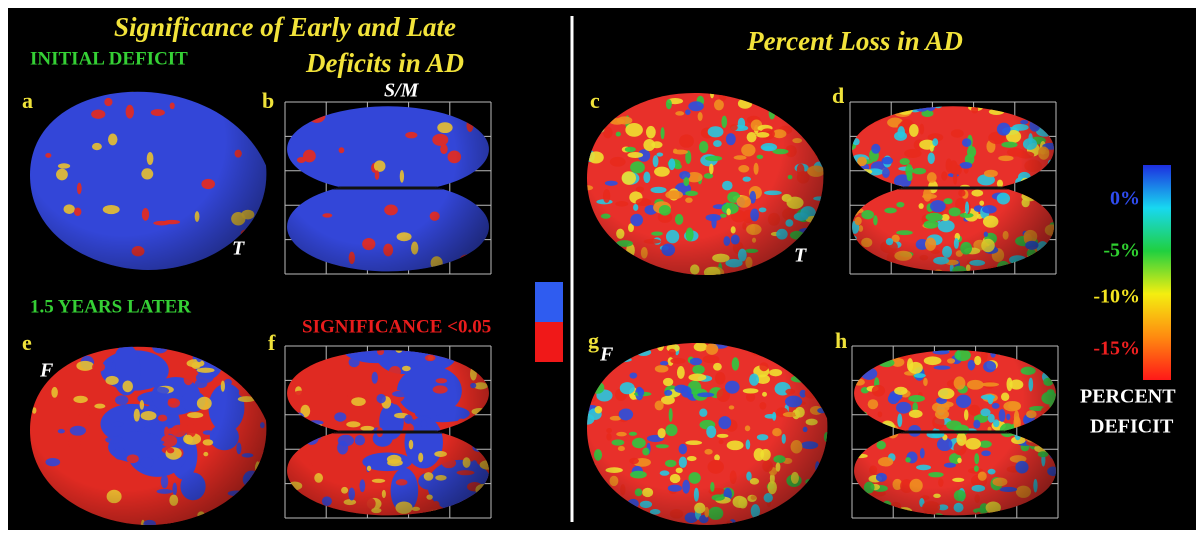  Describe the element at coordinates (838, 95) in the screenshot. I see `panel-label: d` at that location.